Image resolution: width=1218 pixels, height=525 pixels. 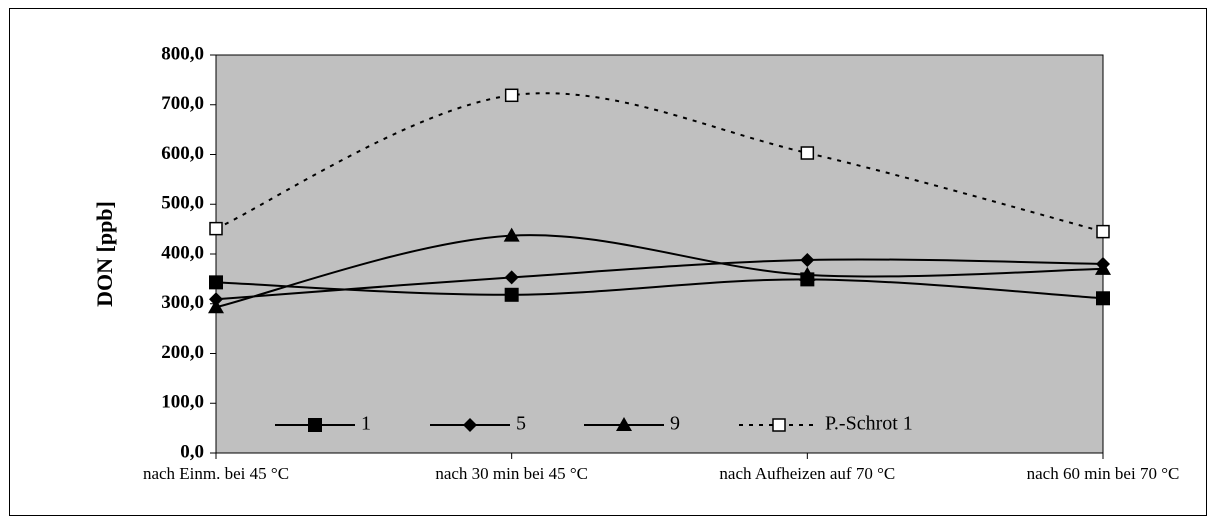 What do you see at coordinates (182, 103) in the screenshot?
I see `y-tick-label: 700,0` at bounding box center [182, 103].